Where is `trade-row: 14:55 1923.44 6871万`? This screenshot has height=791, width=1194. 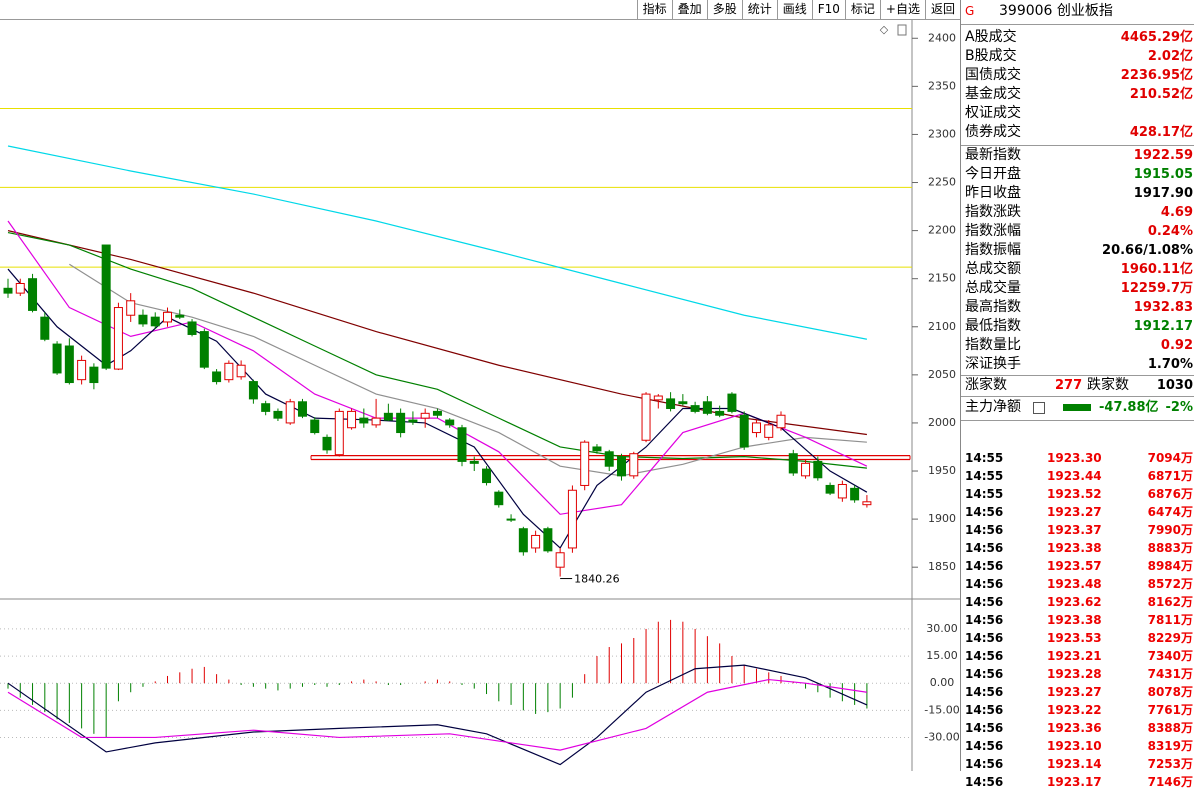
trade-row: 14:55 1923.44 6871万 is located at coordinates (1079, 476).